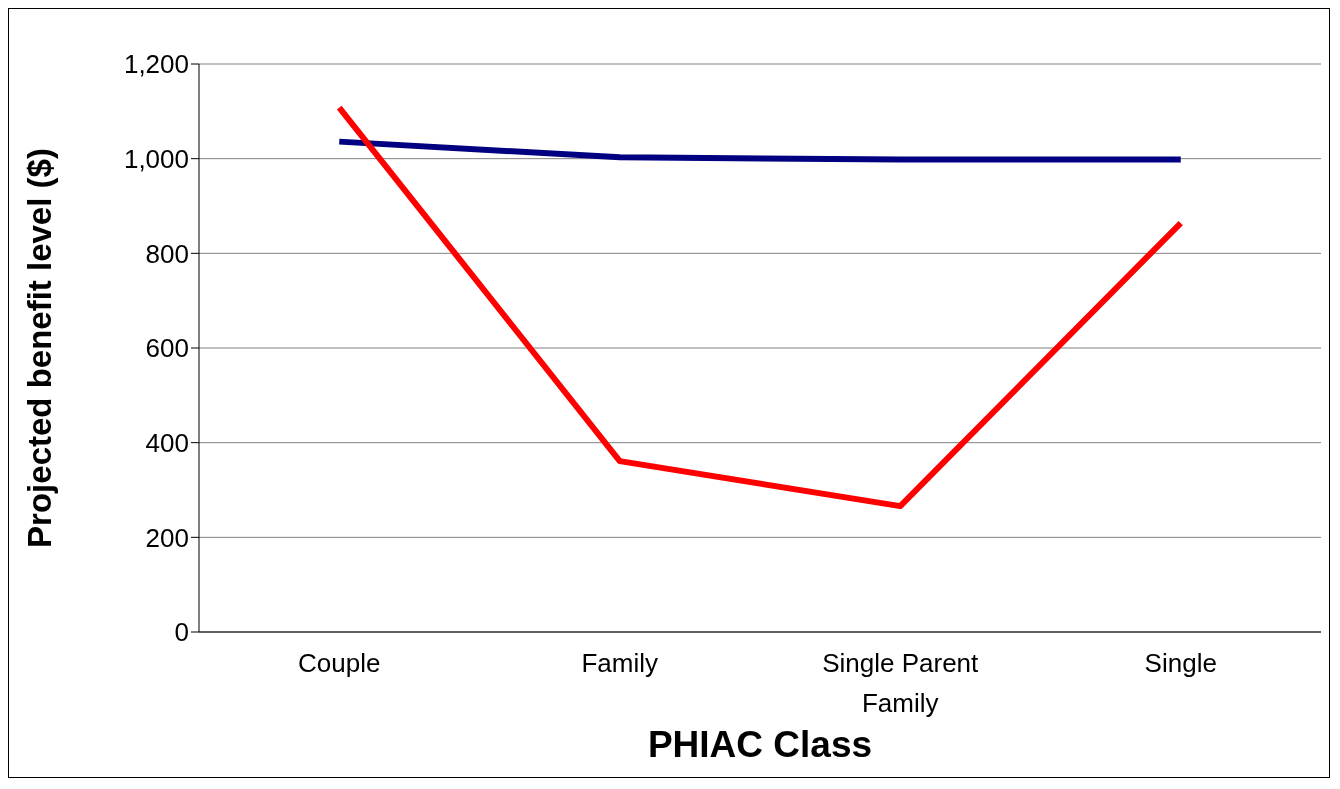 Image resolution: width=1340 pixels, height=789 pixels. Describe the element at coordinates (901, 683) in the screenshot. I see `x-tick-label: Single Parent Family` at that location.